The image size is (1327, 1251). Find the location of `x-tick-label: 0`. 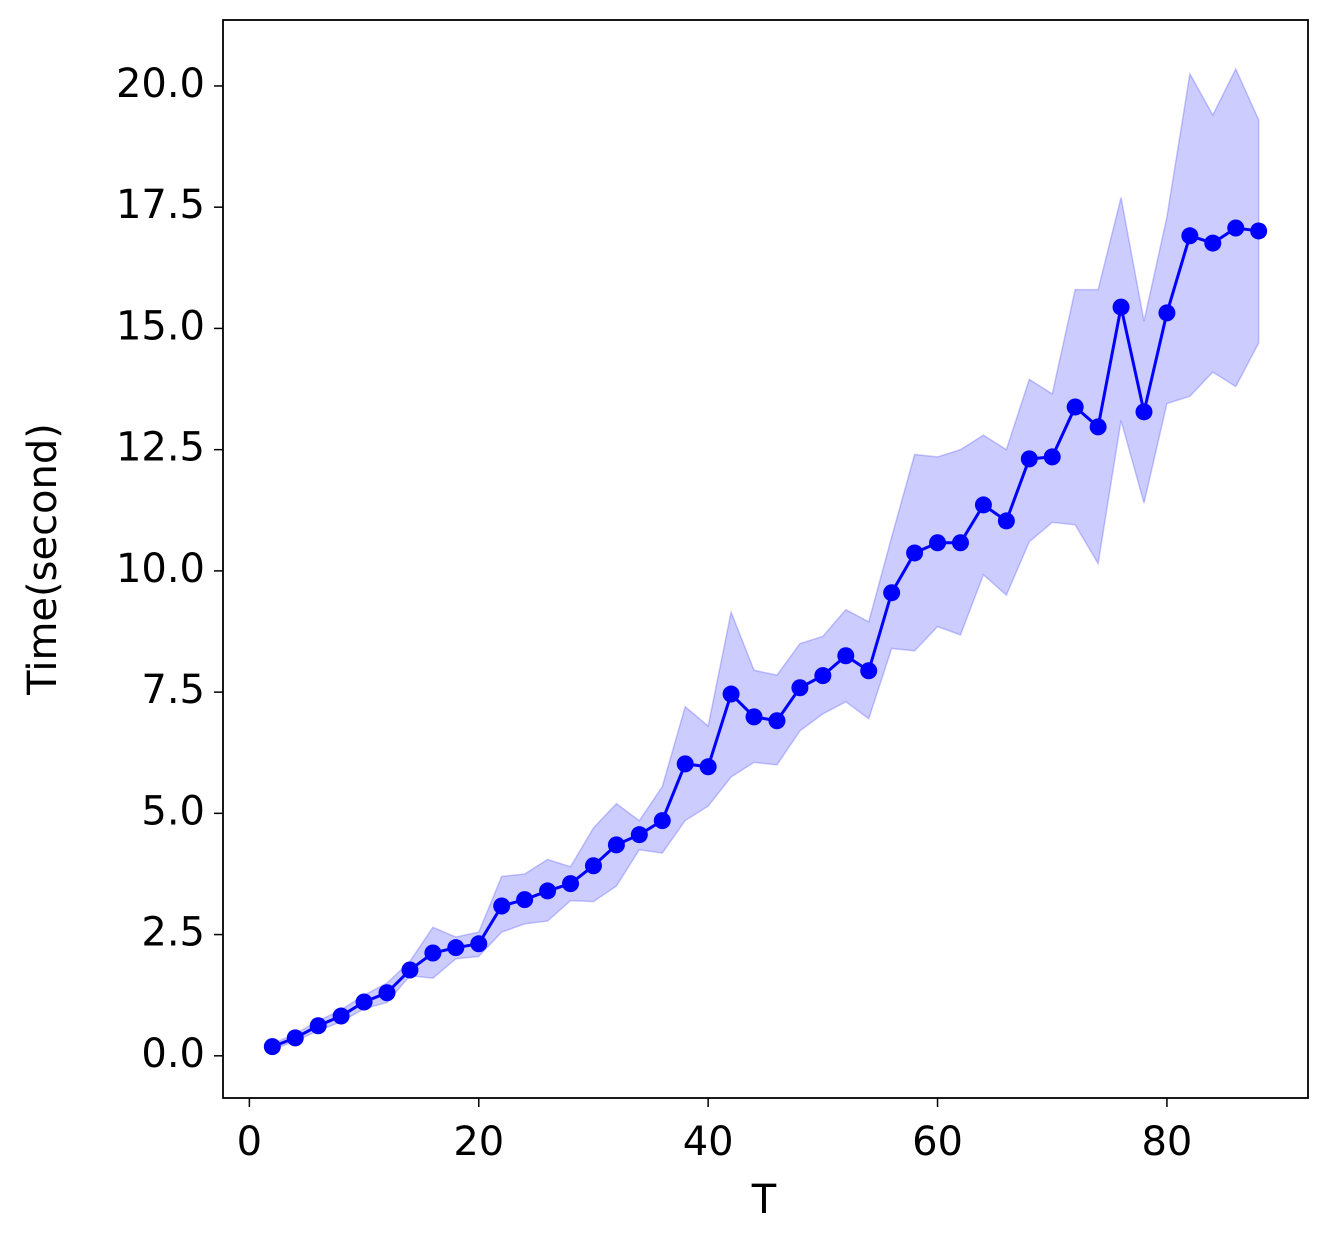

x-tick-label: 0 is located at coordinates (249, 1142).